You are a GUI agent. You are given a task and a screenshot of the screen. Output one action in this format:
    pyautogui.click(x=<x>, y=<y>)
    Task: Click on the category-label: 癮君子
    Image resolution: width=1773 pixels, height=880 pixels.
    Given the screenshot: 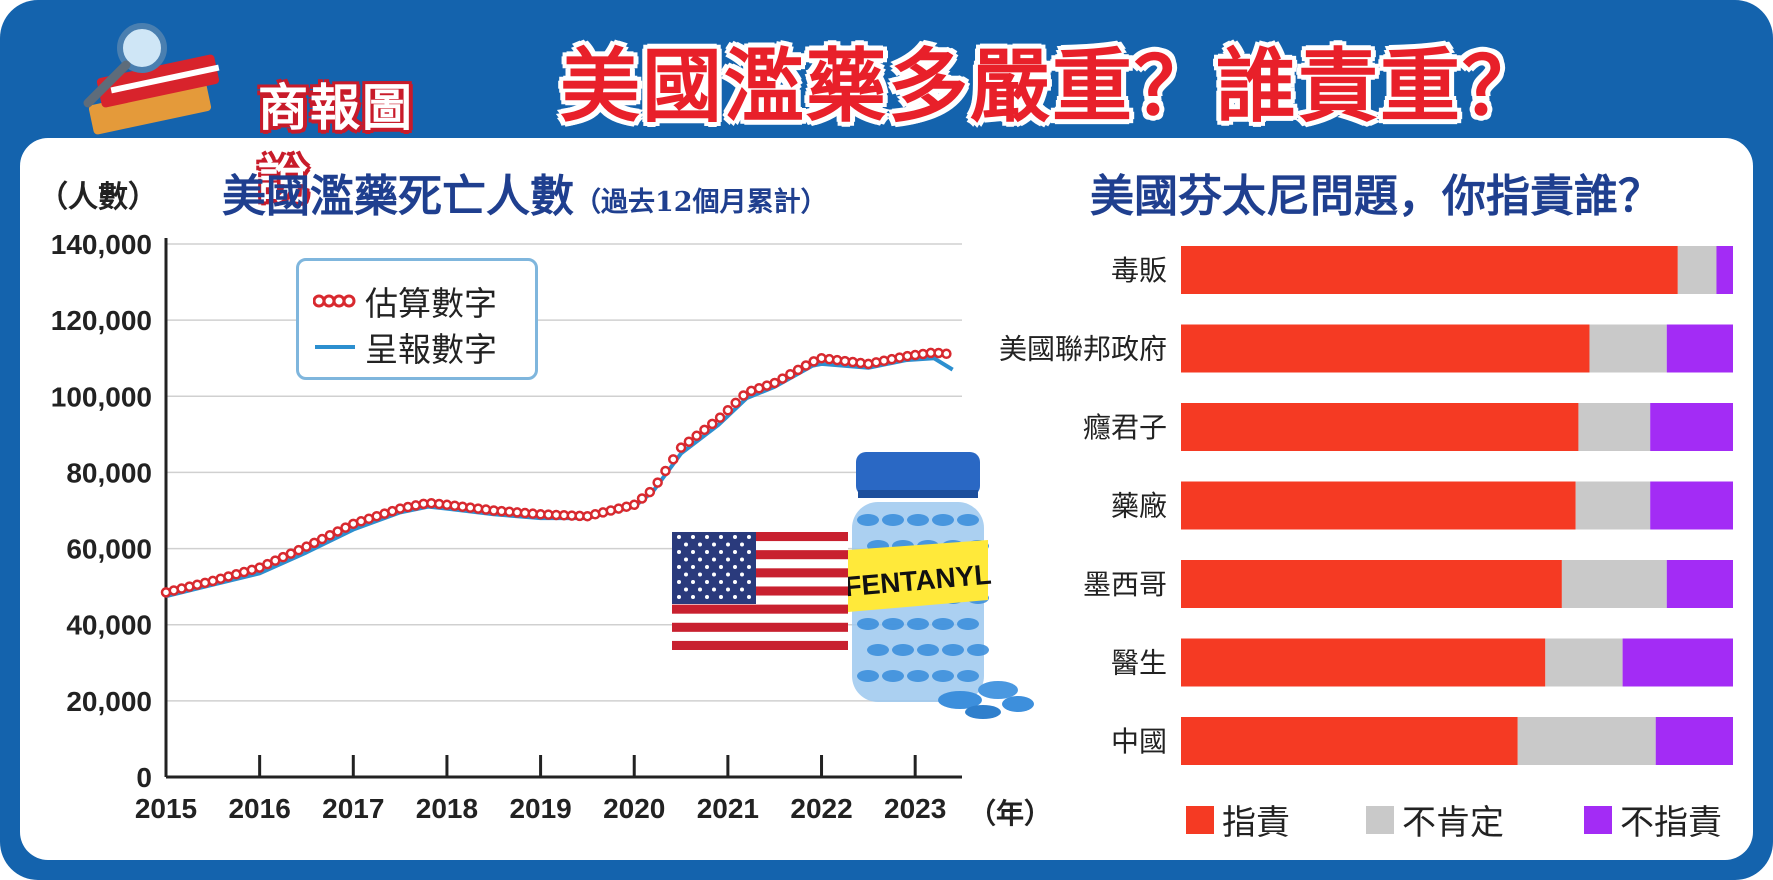 What is the action you would take?
    pyautogui.click(x=1125, y=427)
    